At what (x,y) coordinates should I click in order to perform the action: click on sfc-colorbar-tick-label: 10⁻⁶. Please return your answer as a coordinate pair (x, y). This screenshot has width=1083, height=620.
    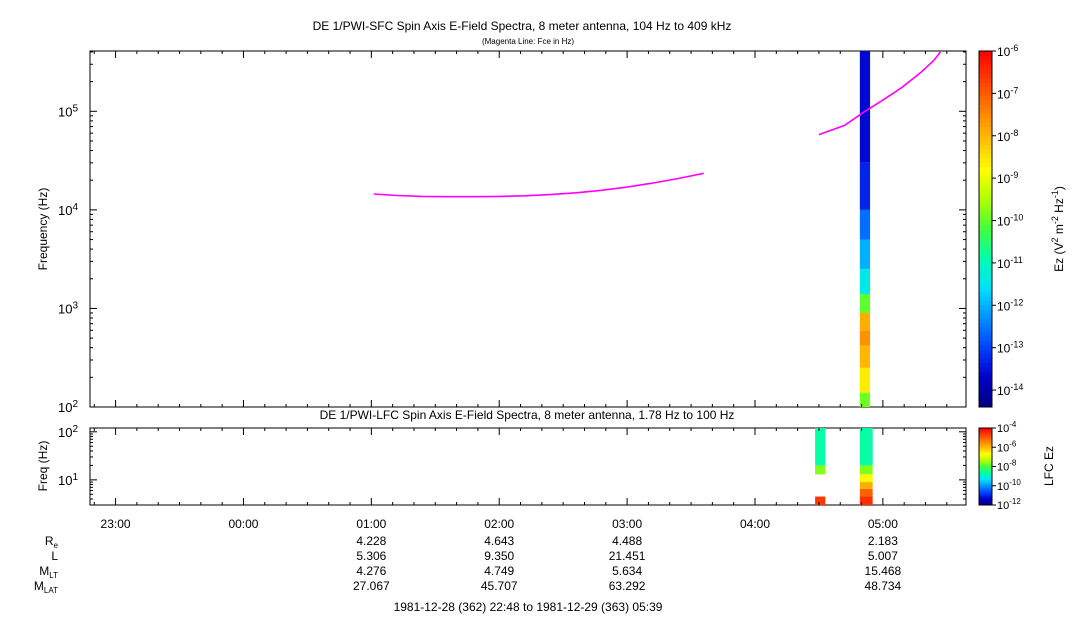
    Looking at the image, I should click on (1007, 51).